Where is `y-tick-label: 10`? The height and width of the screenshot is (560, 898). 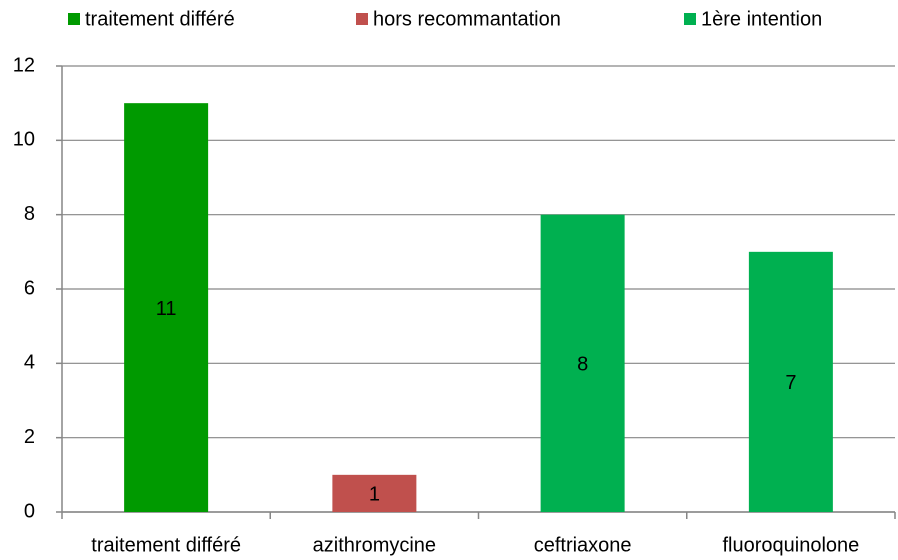
y-tick-label: 10 is located at coordinates (24, 140).